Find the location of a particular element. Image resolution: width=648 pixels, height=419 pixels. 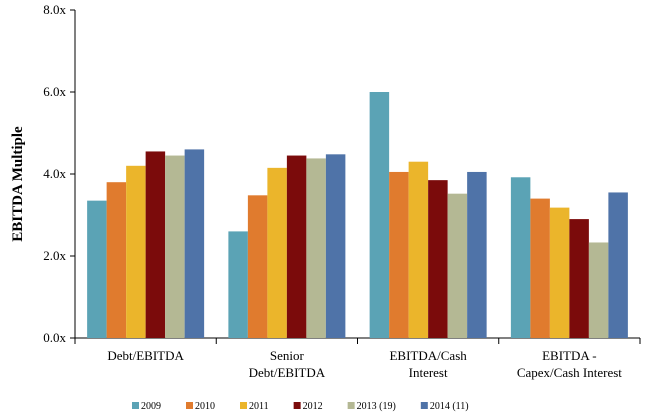

category-label: Senior is located at coordinates (287, 355).